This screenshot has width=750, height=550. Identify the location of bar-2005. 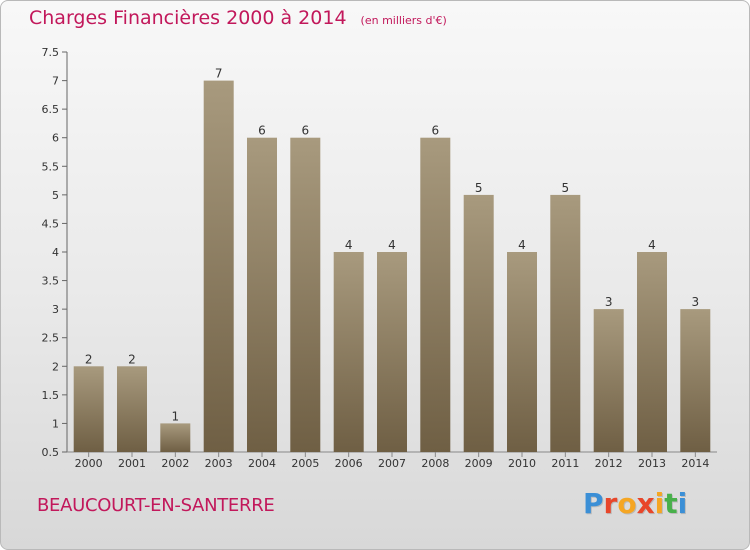
(305, 294).